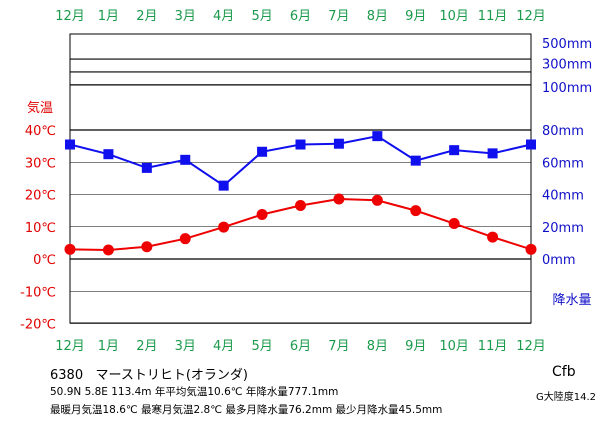 The height and width of the screenshot is (425, 611). I want to click on temperature-series, so click(300, 224).